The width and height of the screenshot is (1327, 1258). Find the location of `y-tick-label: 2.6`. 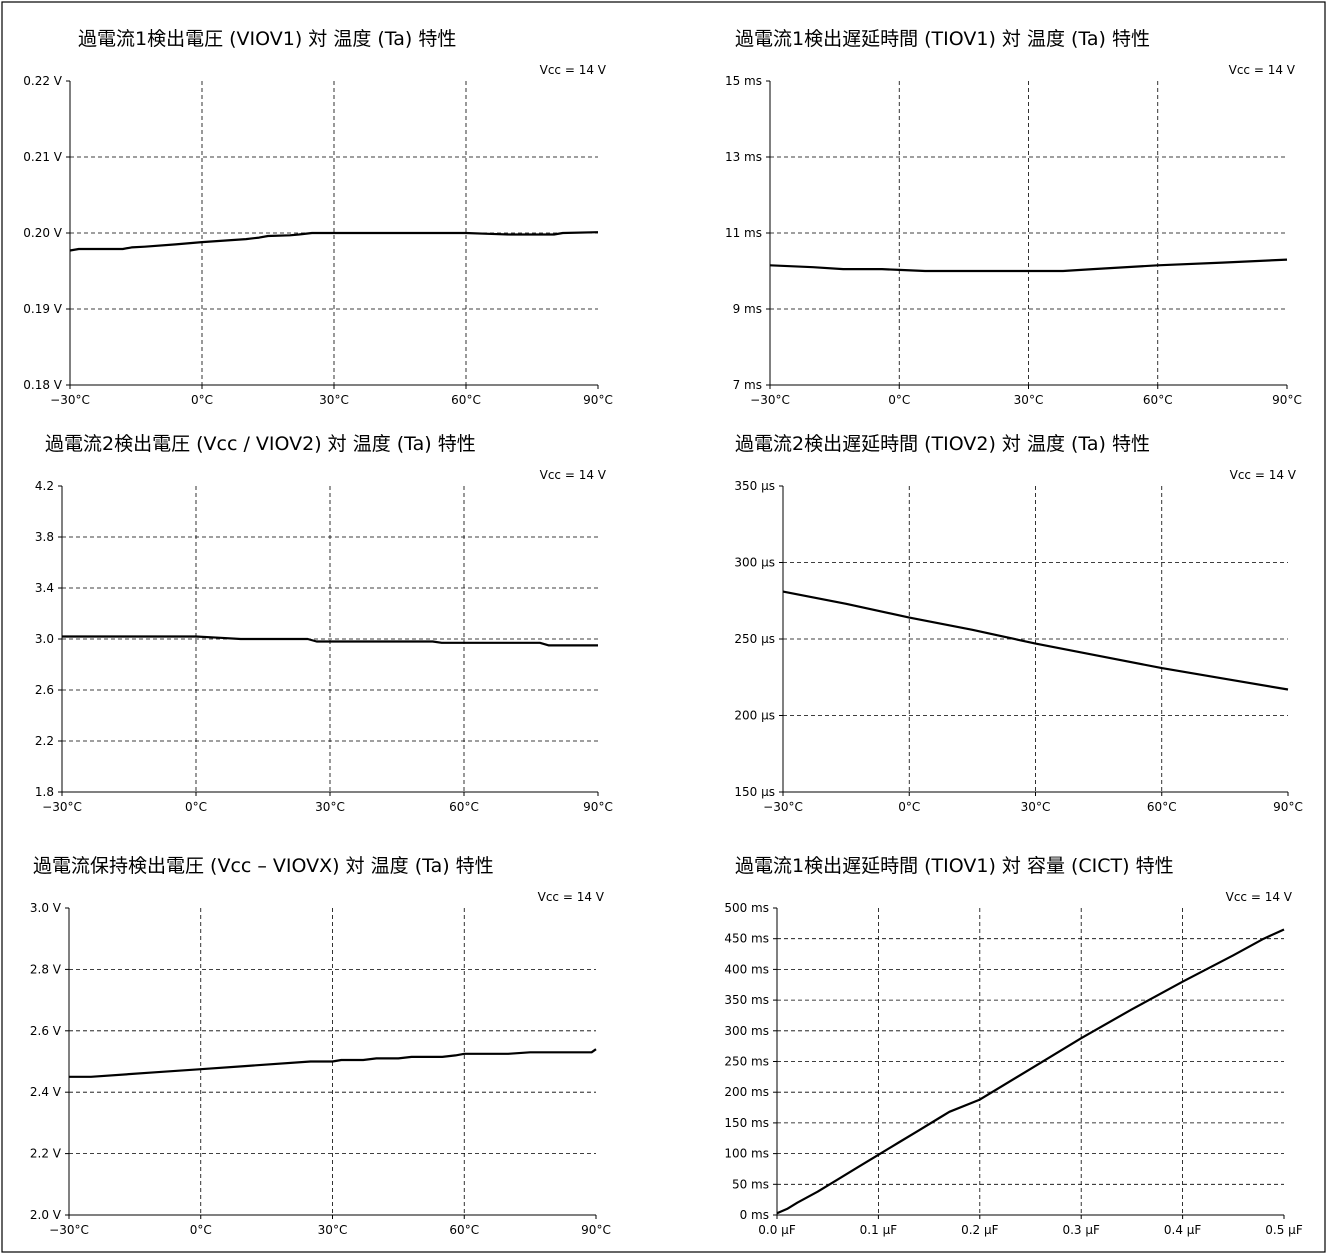

y-tick-label: 2.6 is located at coordinates (44, 690).